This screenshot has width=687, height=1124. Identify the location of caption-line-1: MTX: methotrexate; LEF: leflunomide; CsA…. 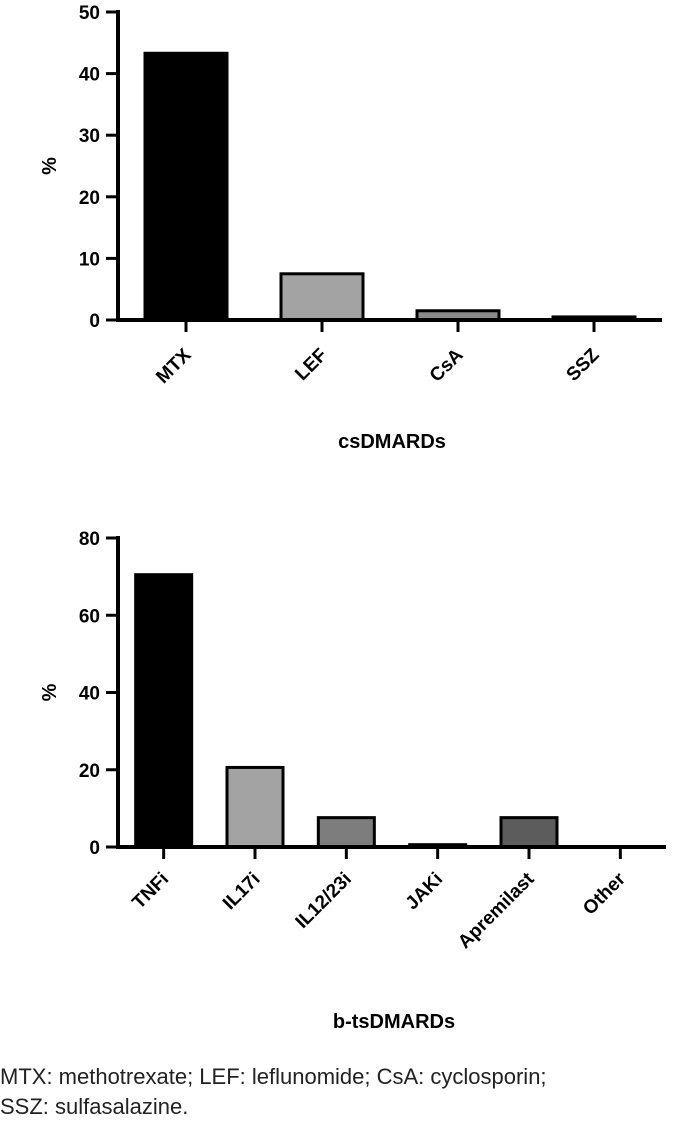
(273, 1076).